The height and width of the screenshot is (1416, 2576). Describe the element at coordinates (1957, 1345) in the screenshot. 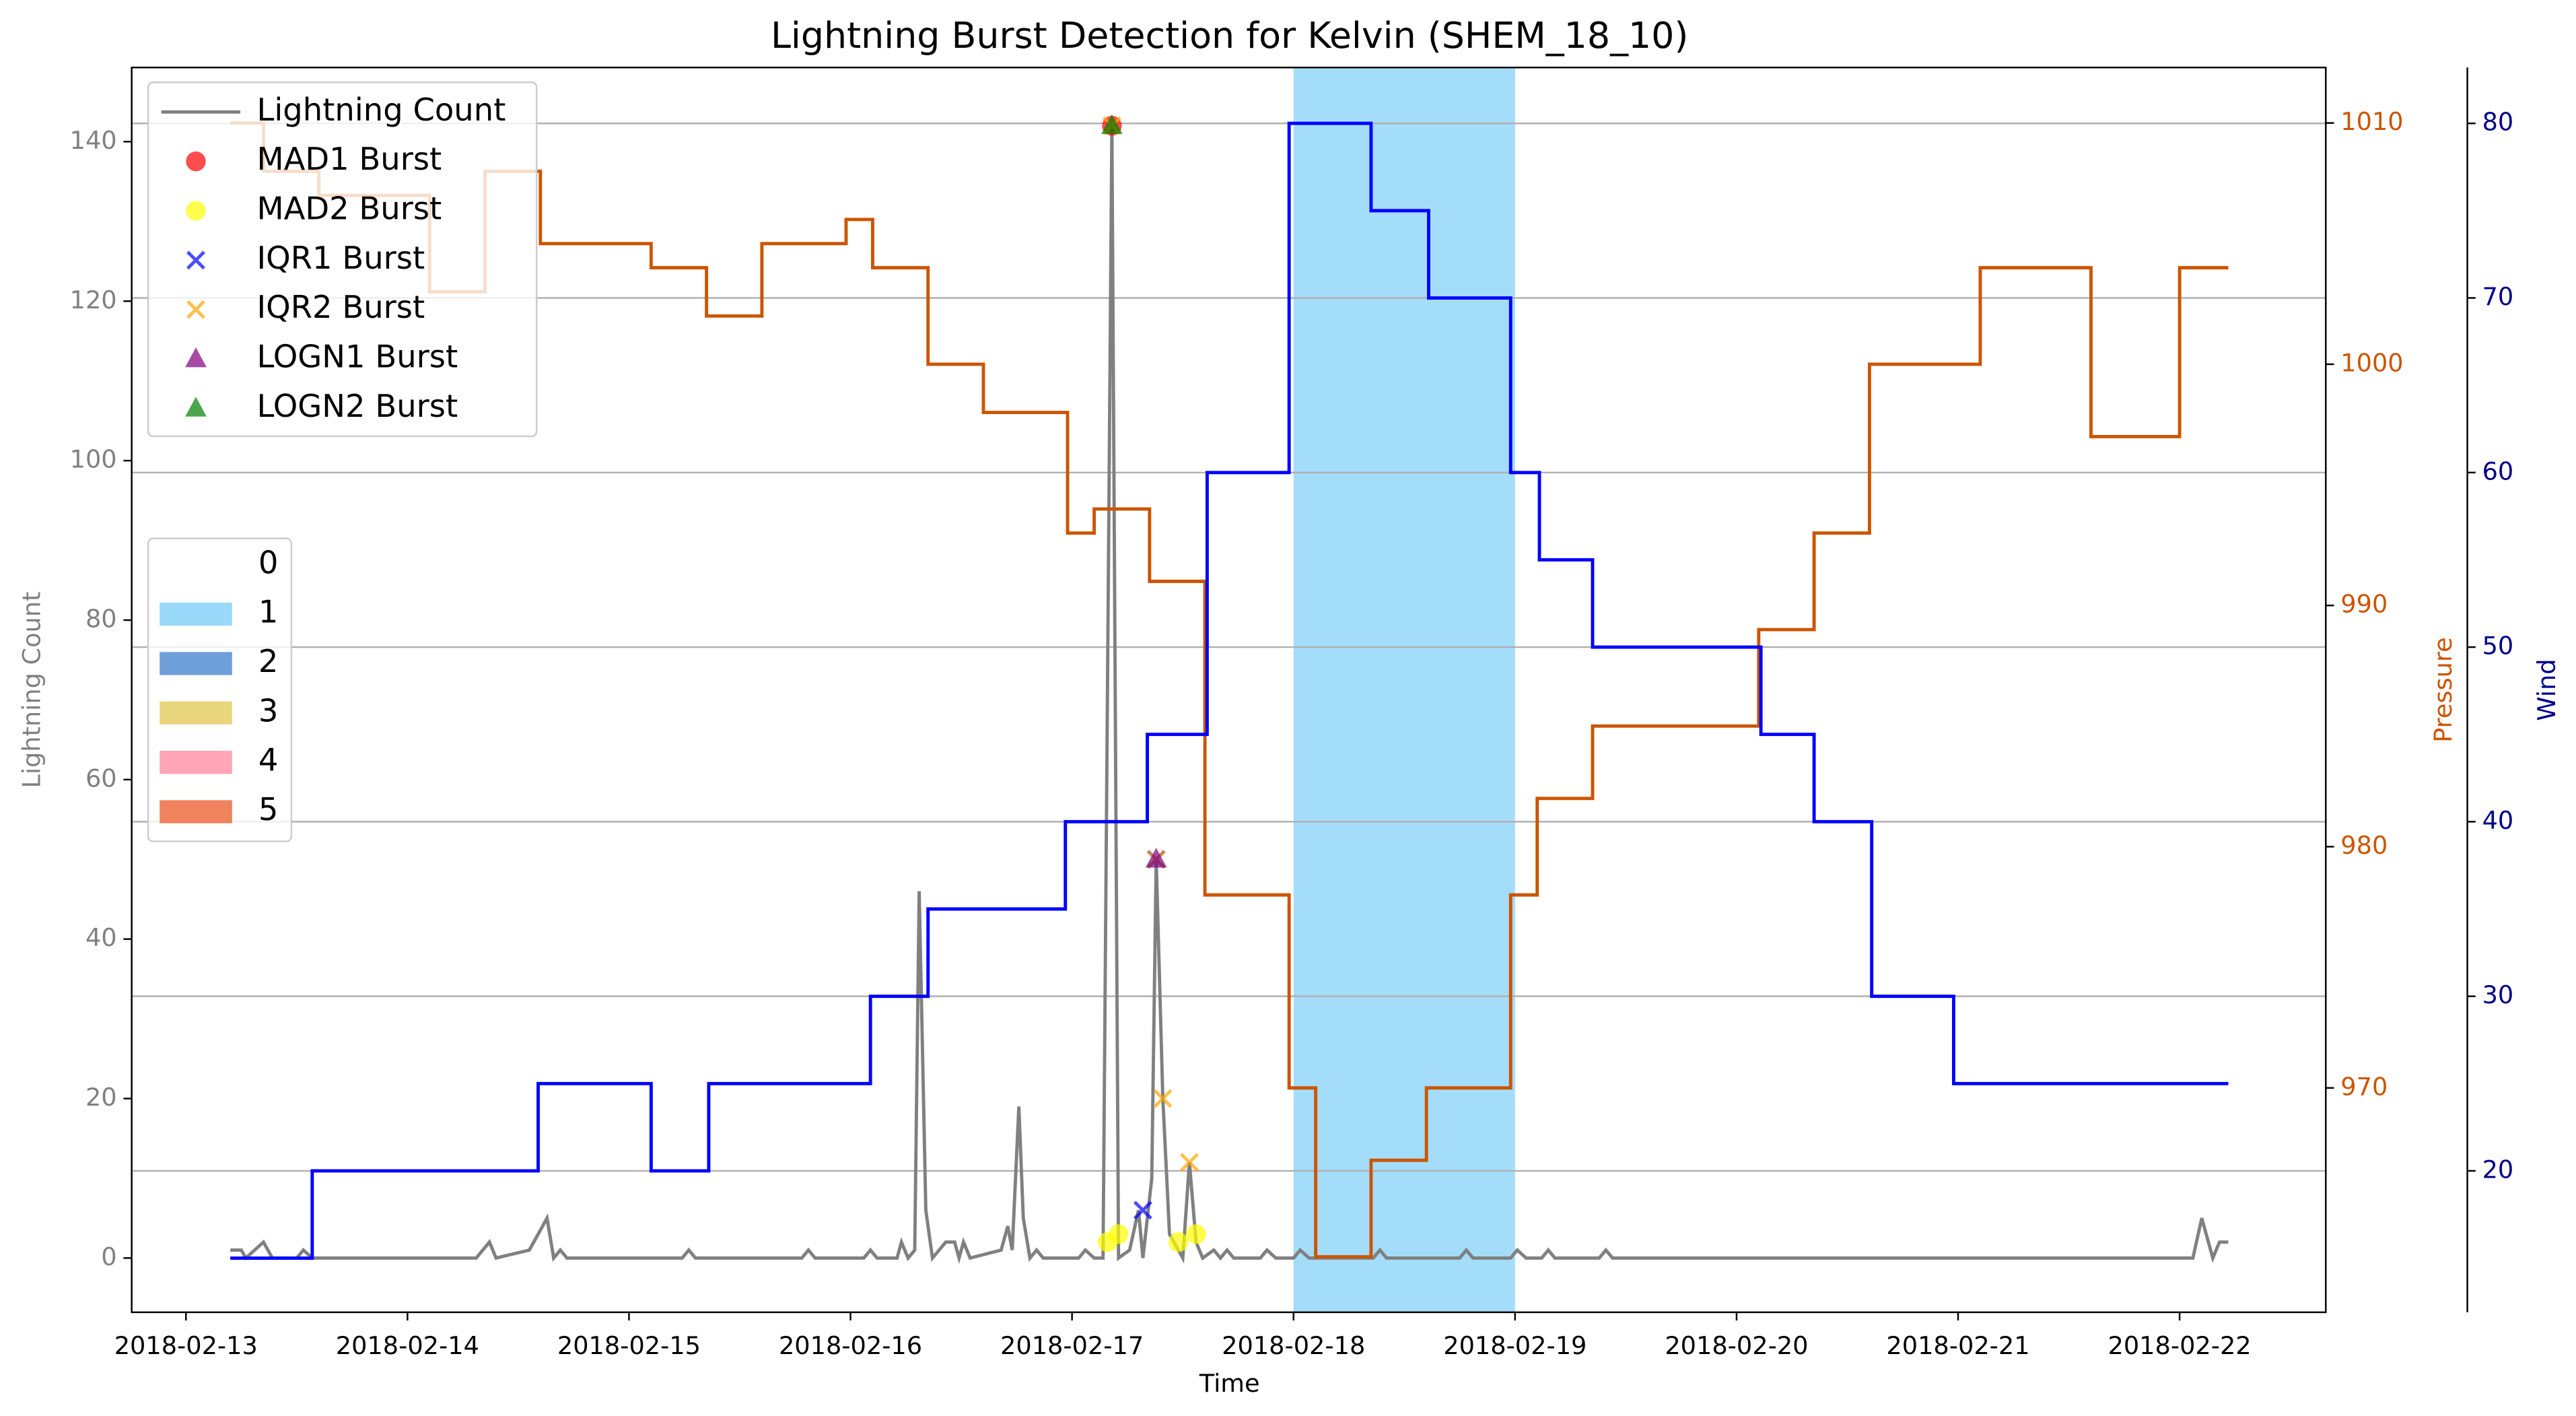

I see `x-tick-label: 2018-02-21` at that location.